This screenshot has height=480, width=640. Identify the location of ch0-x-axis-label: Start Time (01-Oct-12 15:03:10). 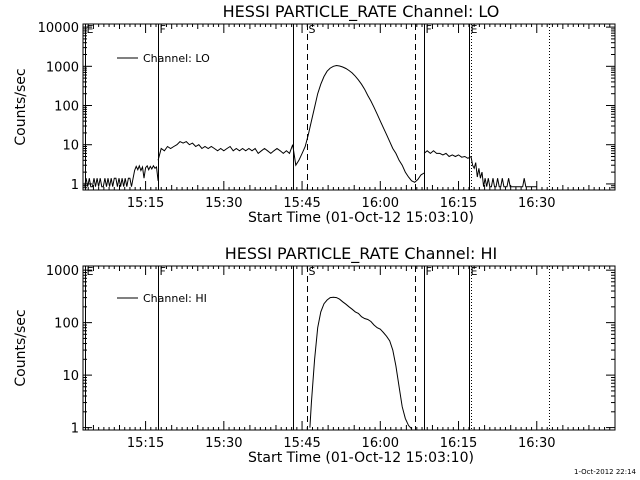
(361, 218).